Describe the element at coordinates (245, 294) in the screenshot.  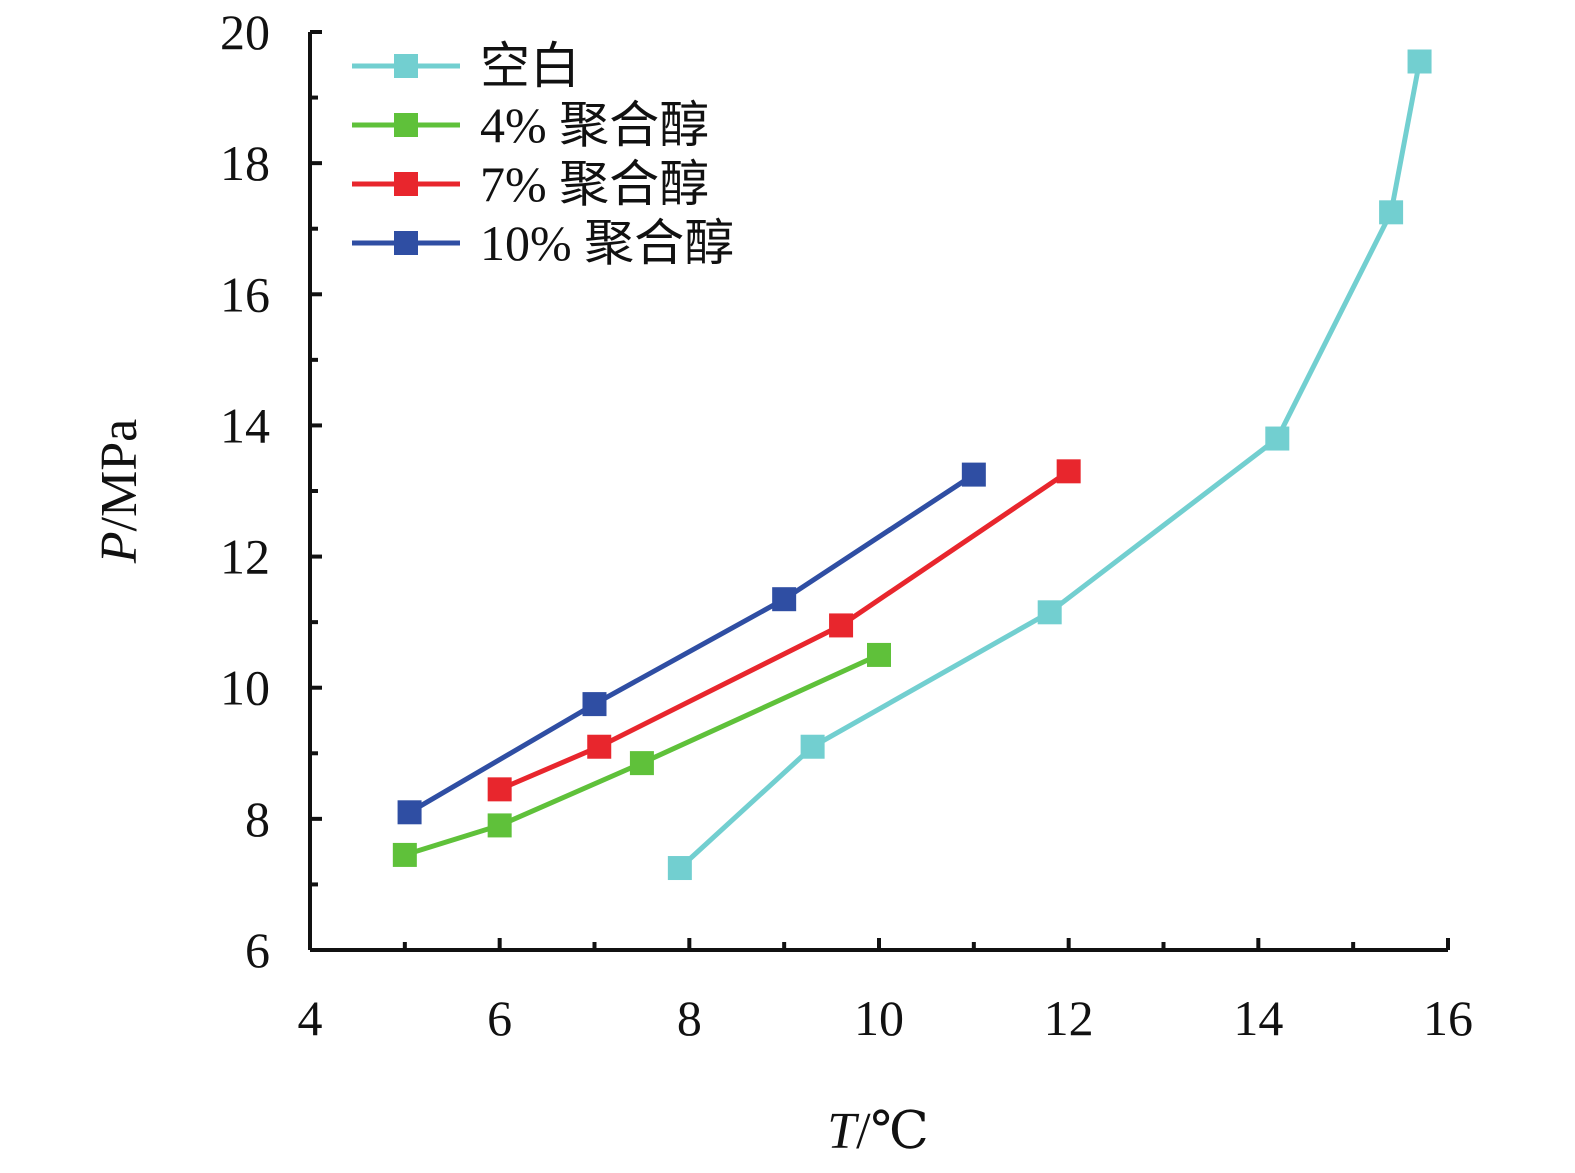
I see `y-tick-label-5: 16` at that location.